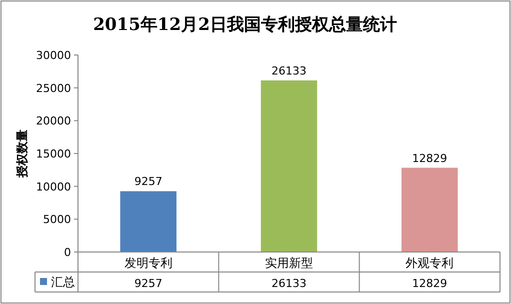  What do you see at coordinates (53, 88) in the screenshot?
I see `y-tick-label: 25000` at bounding box center [53, 88].